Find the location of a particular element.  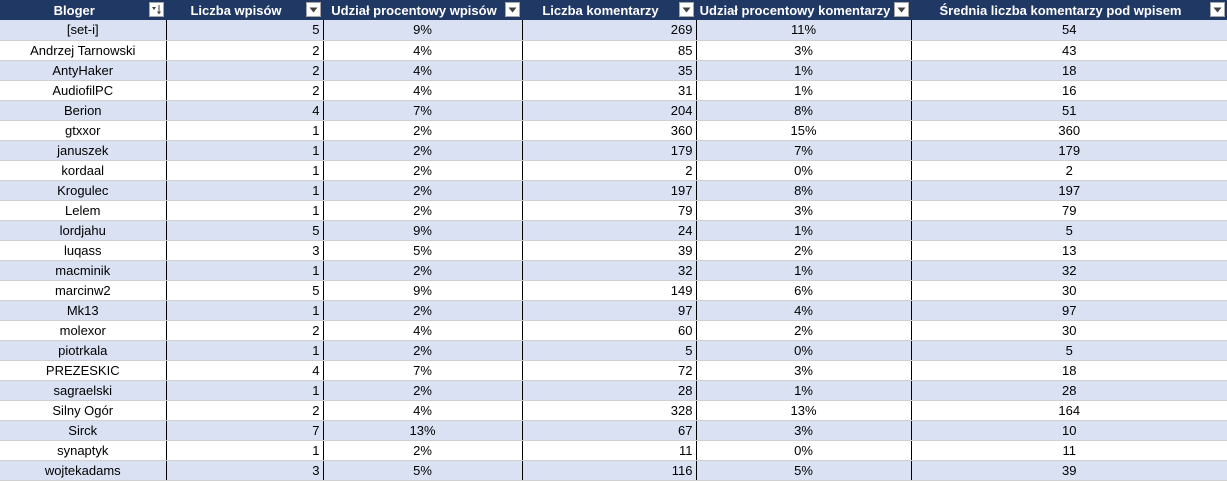

cell-udzial-wpisow: 5% is located at coordinates (423, 470).